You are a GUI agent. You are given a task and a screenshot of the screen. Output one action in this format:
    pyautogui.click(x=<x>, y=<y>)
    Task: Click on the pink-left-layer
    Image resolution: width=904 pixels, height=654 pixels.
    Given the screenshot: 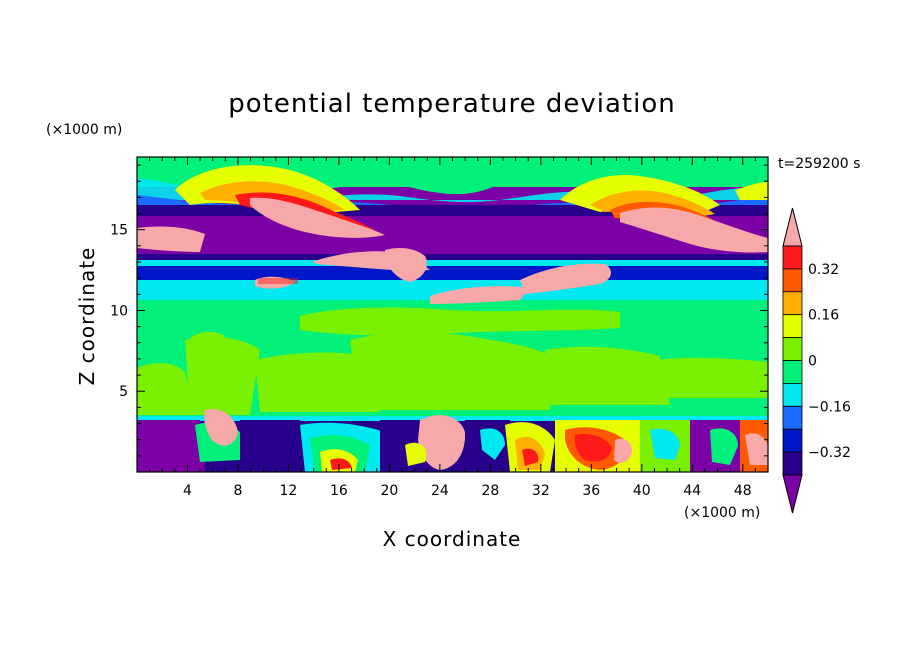 What is the action you would take?
    pyautogui.click(x=171, y=239)
    